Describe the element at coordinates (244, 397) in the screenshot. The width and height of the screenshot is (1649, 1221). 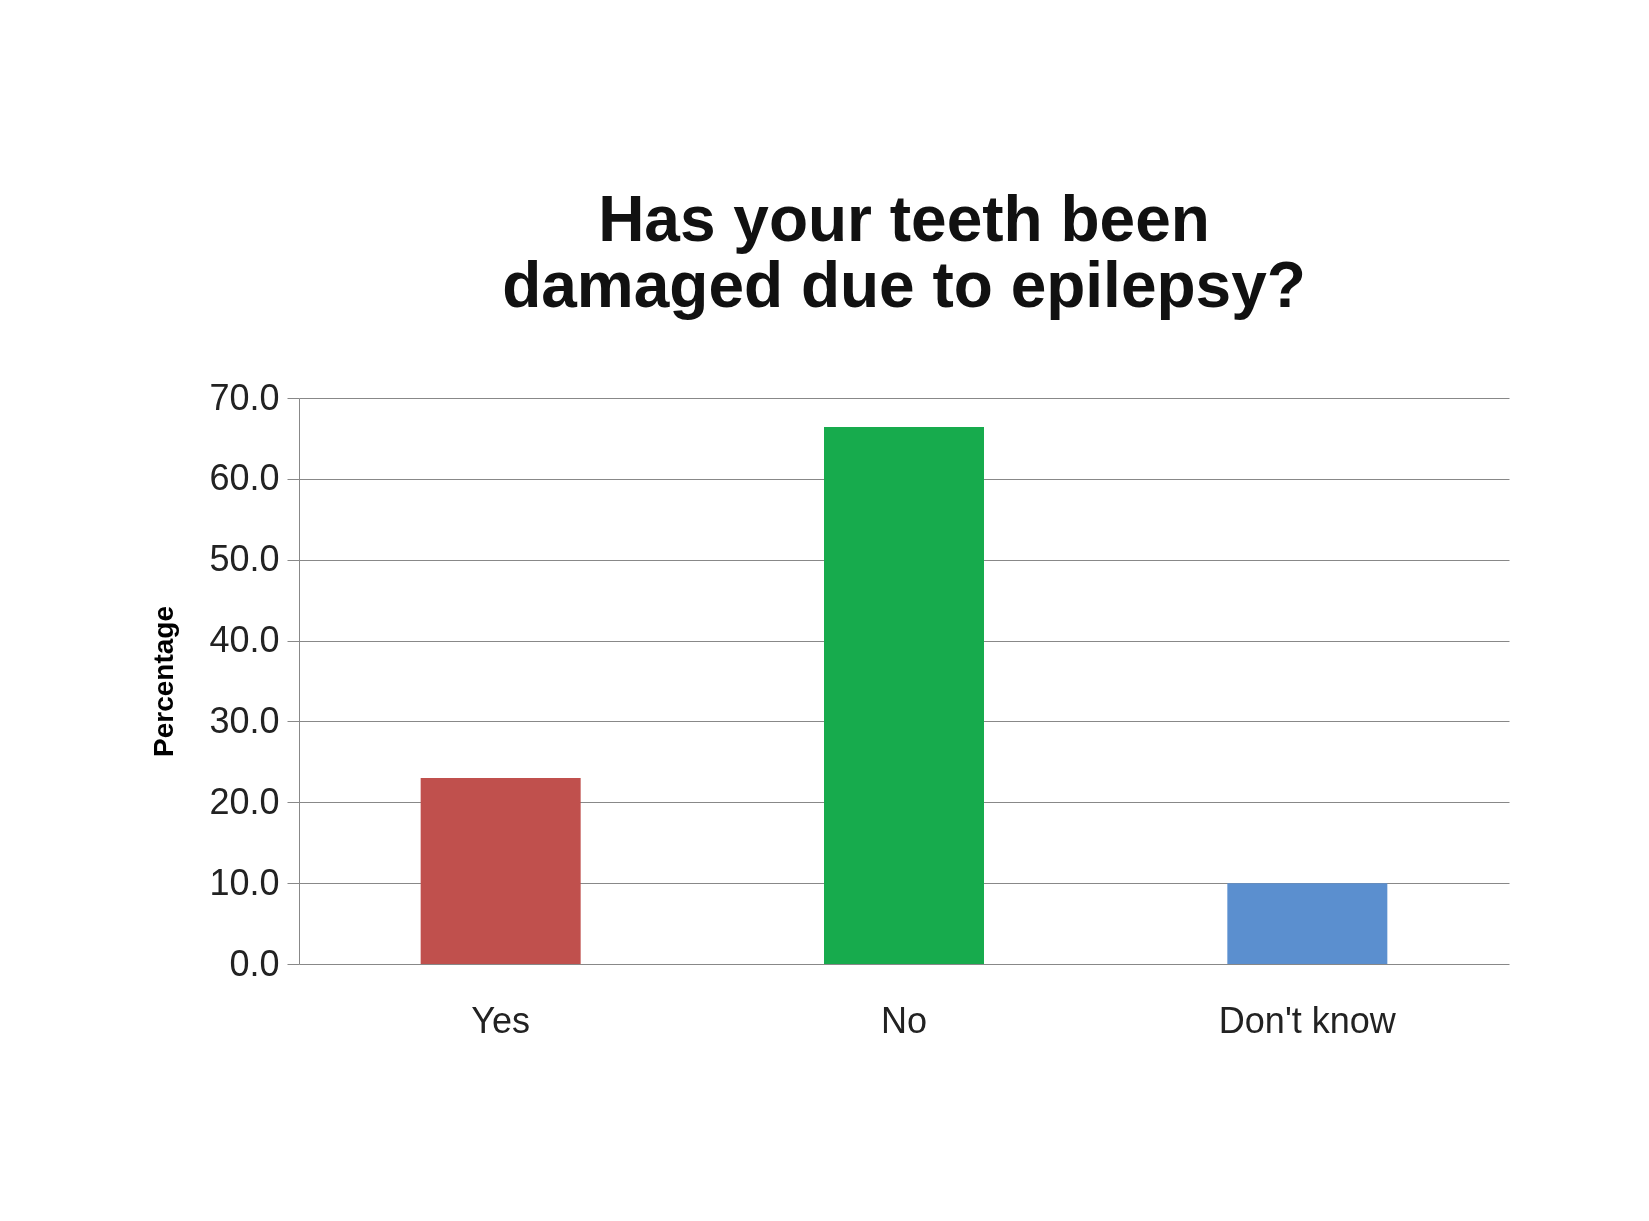
I see `y-tick-label: 70.0` at that location.